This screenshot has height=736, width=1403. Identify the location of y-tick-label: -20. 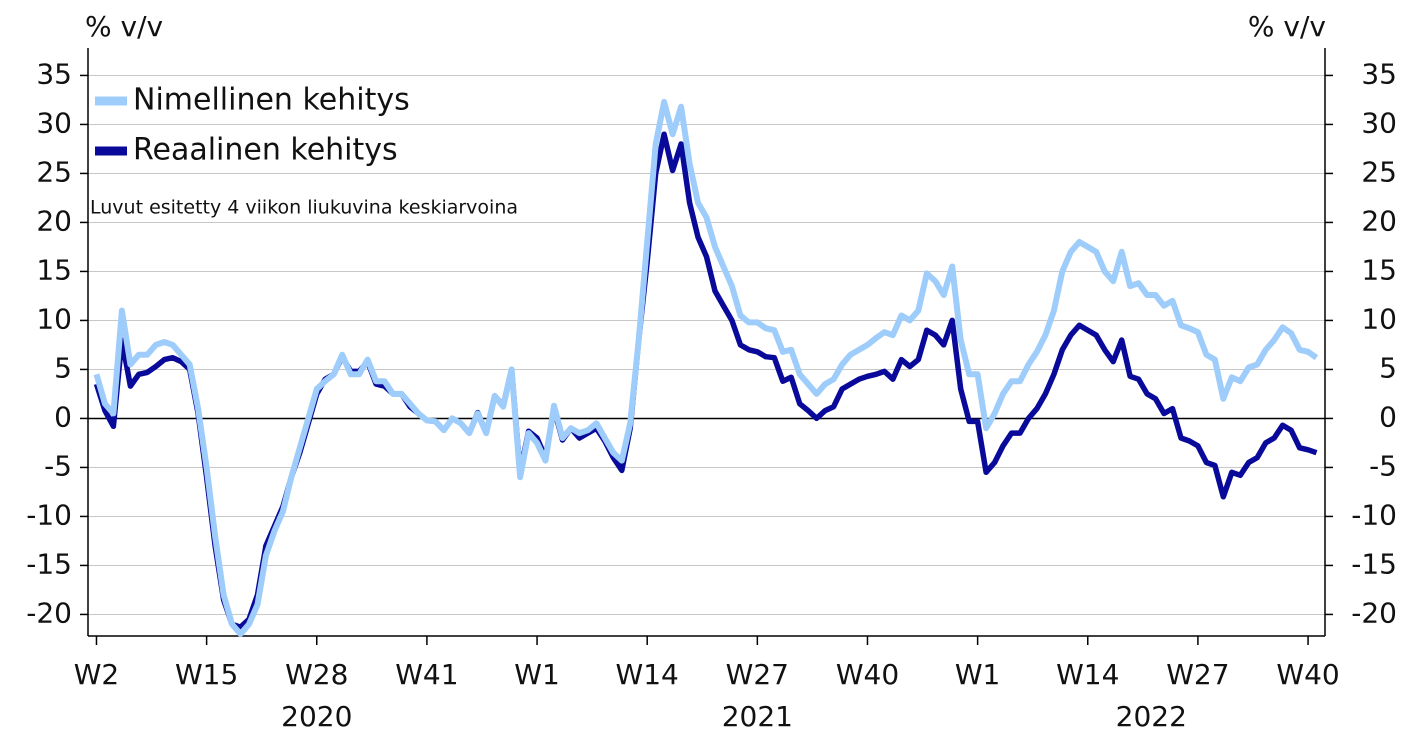
(49, 612).